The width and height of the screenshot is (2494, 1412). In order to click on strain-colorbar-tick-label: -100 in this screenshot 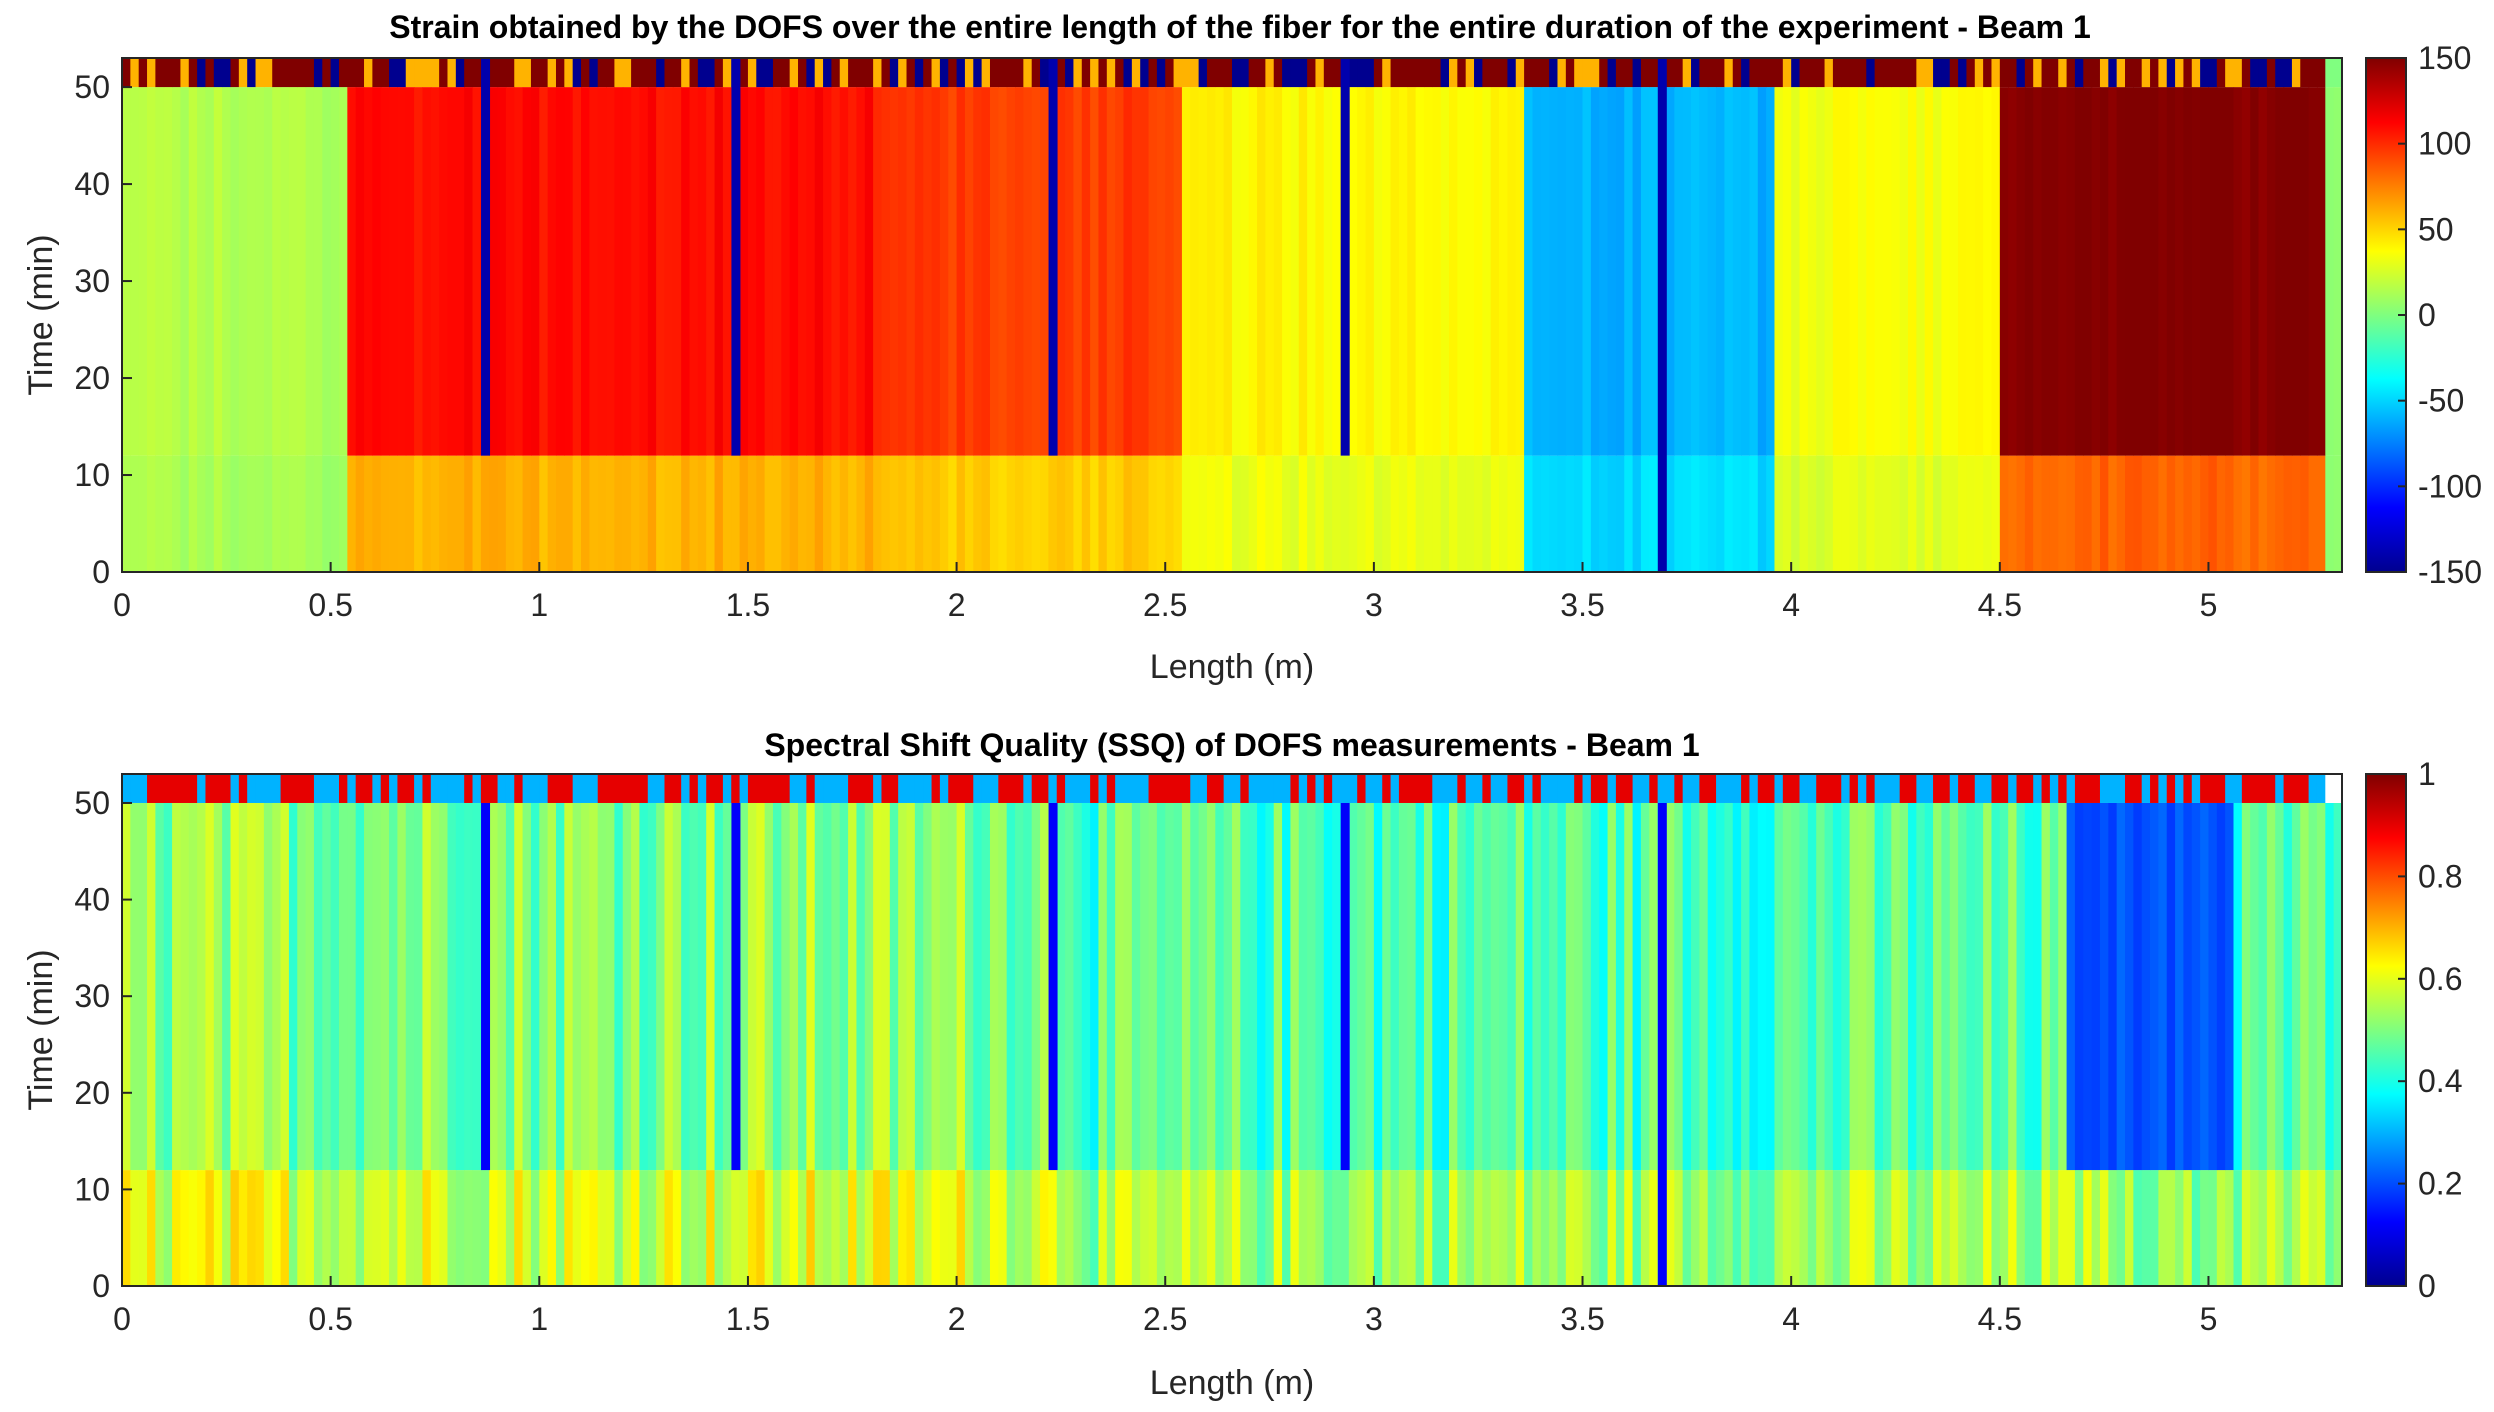, I will do `click(2450, 486)`.